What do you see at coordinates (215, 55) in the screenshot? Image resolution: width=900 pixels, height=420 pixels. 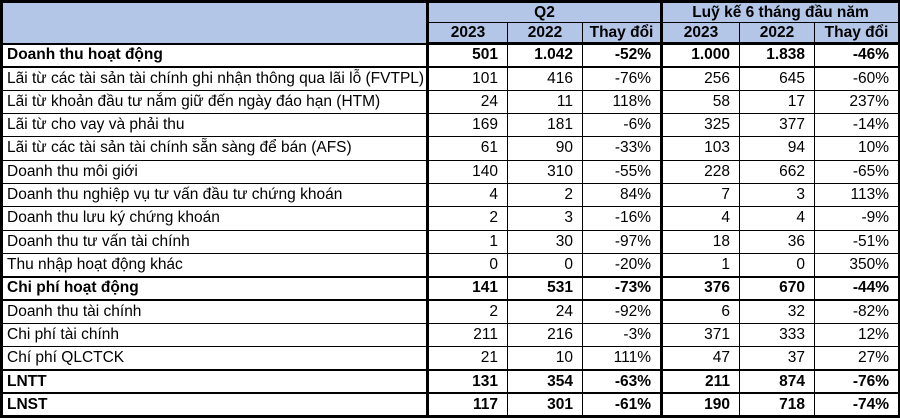 I see `row-label: Doanh thu hoạt động` at bounding box center [215, 55].